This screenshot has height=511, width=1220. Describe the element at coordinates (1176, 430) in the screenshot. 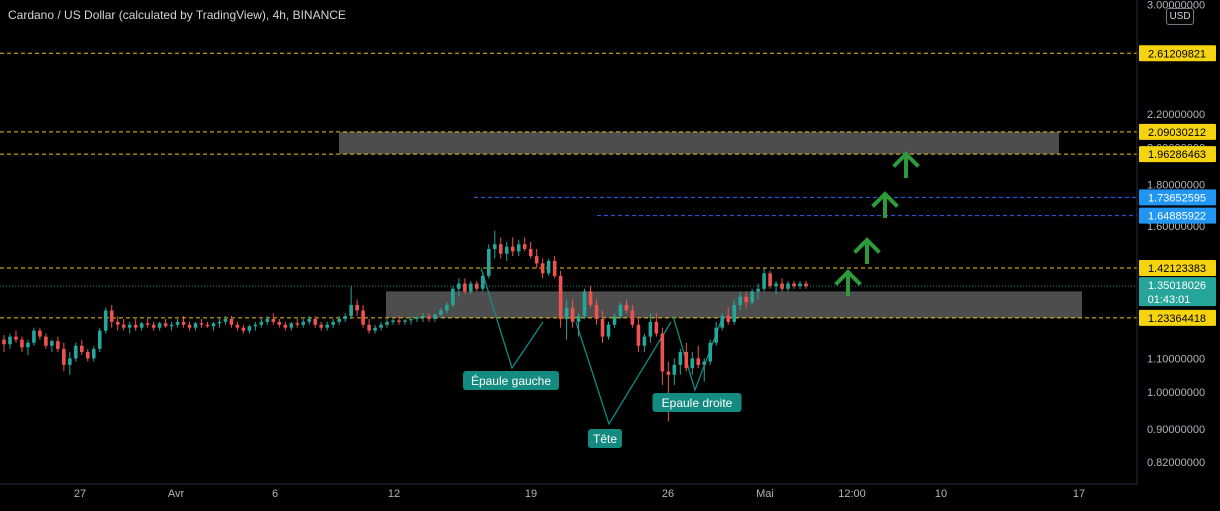

I see `y-tick-label: 0.90000000` at that location.